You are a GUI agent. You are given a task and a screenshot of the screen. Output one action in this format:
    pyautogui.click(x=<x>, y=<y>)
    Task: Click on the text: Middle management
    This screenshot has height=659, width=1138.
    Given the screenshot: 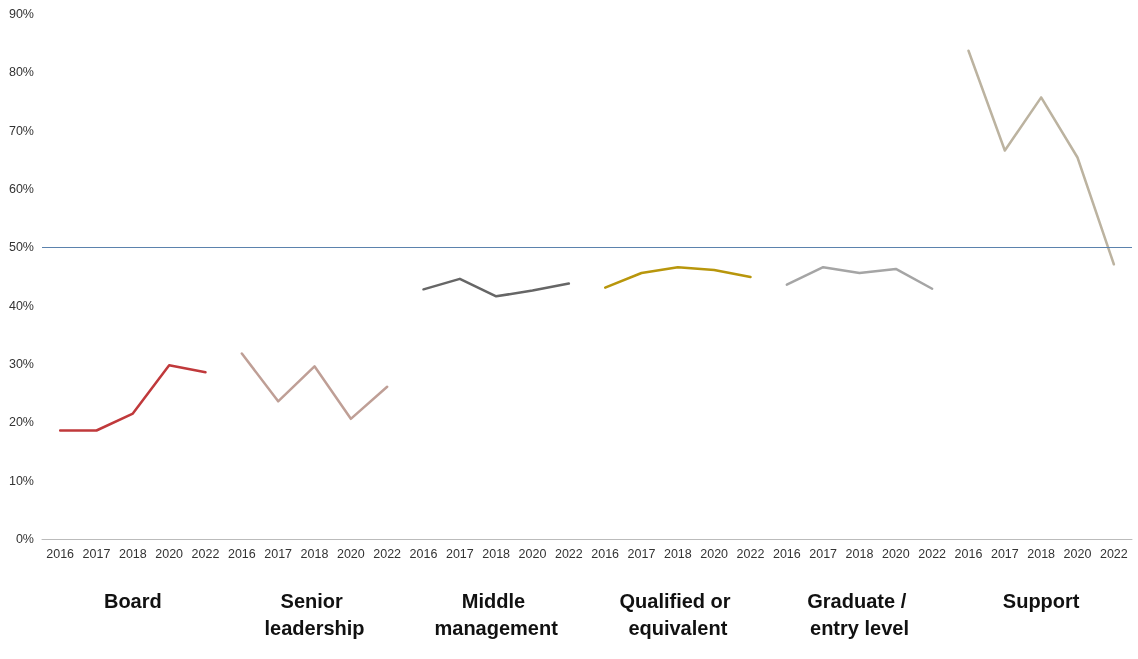 What is the action you would take?
    pyautogui.click(x=496, y=614)
    